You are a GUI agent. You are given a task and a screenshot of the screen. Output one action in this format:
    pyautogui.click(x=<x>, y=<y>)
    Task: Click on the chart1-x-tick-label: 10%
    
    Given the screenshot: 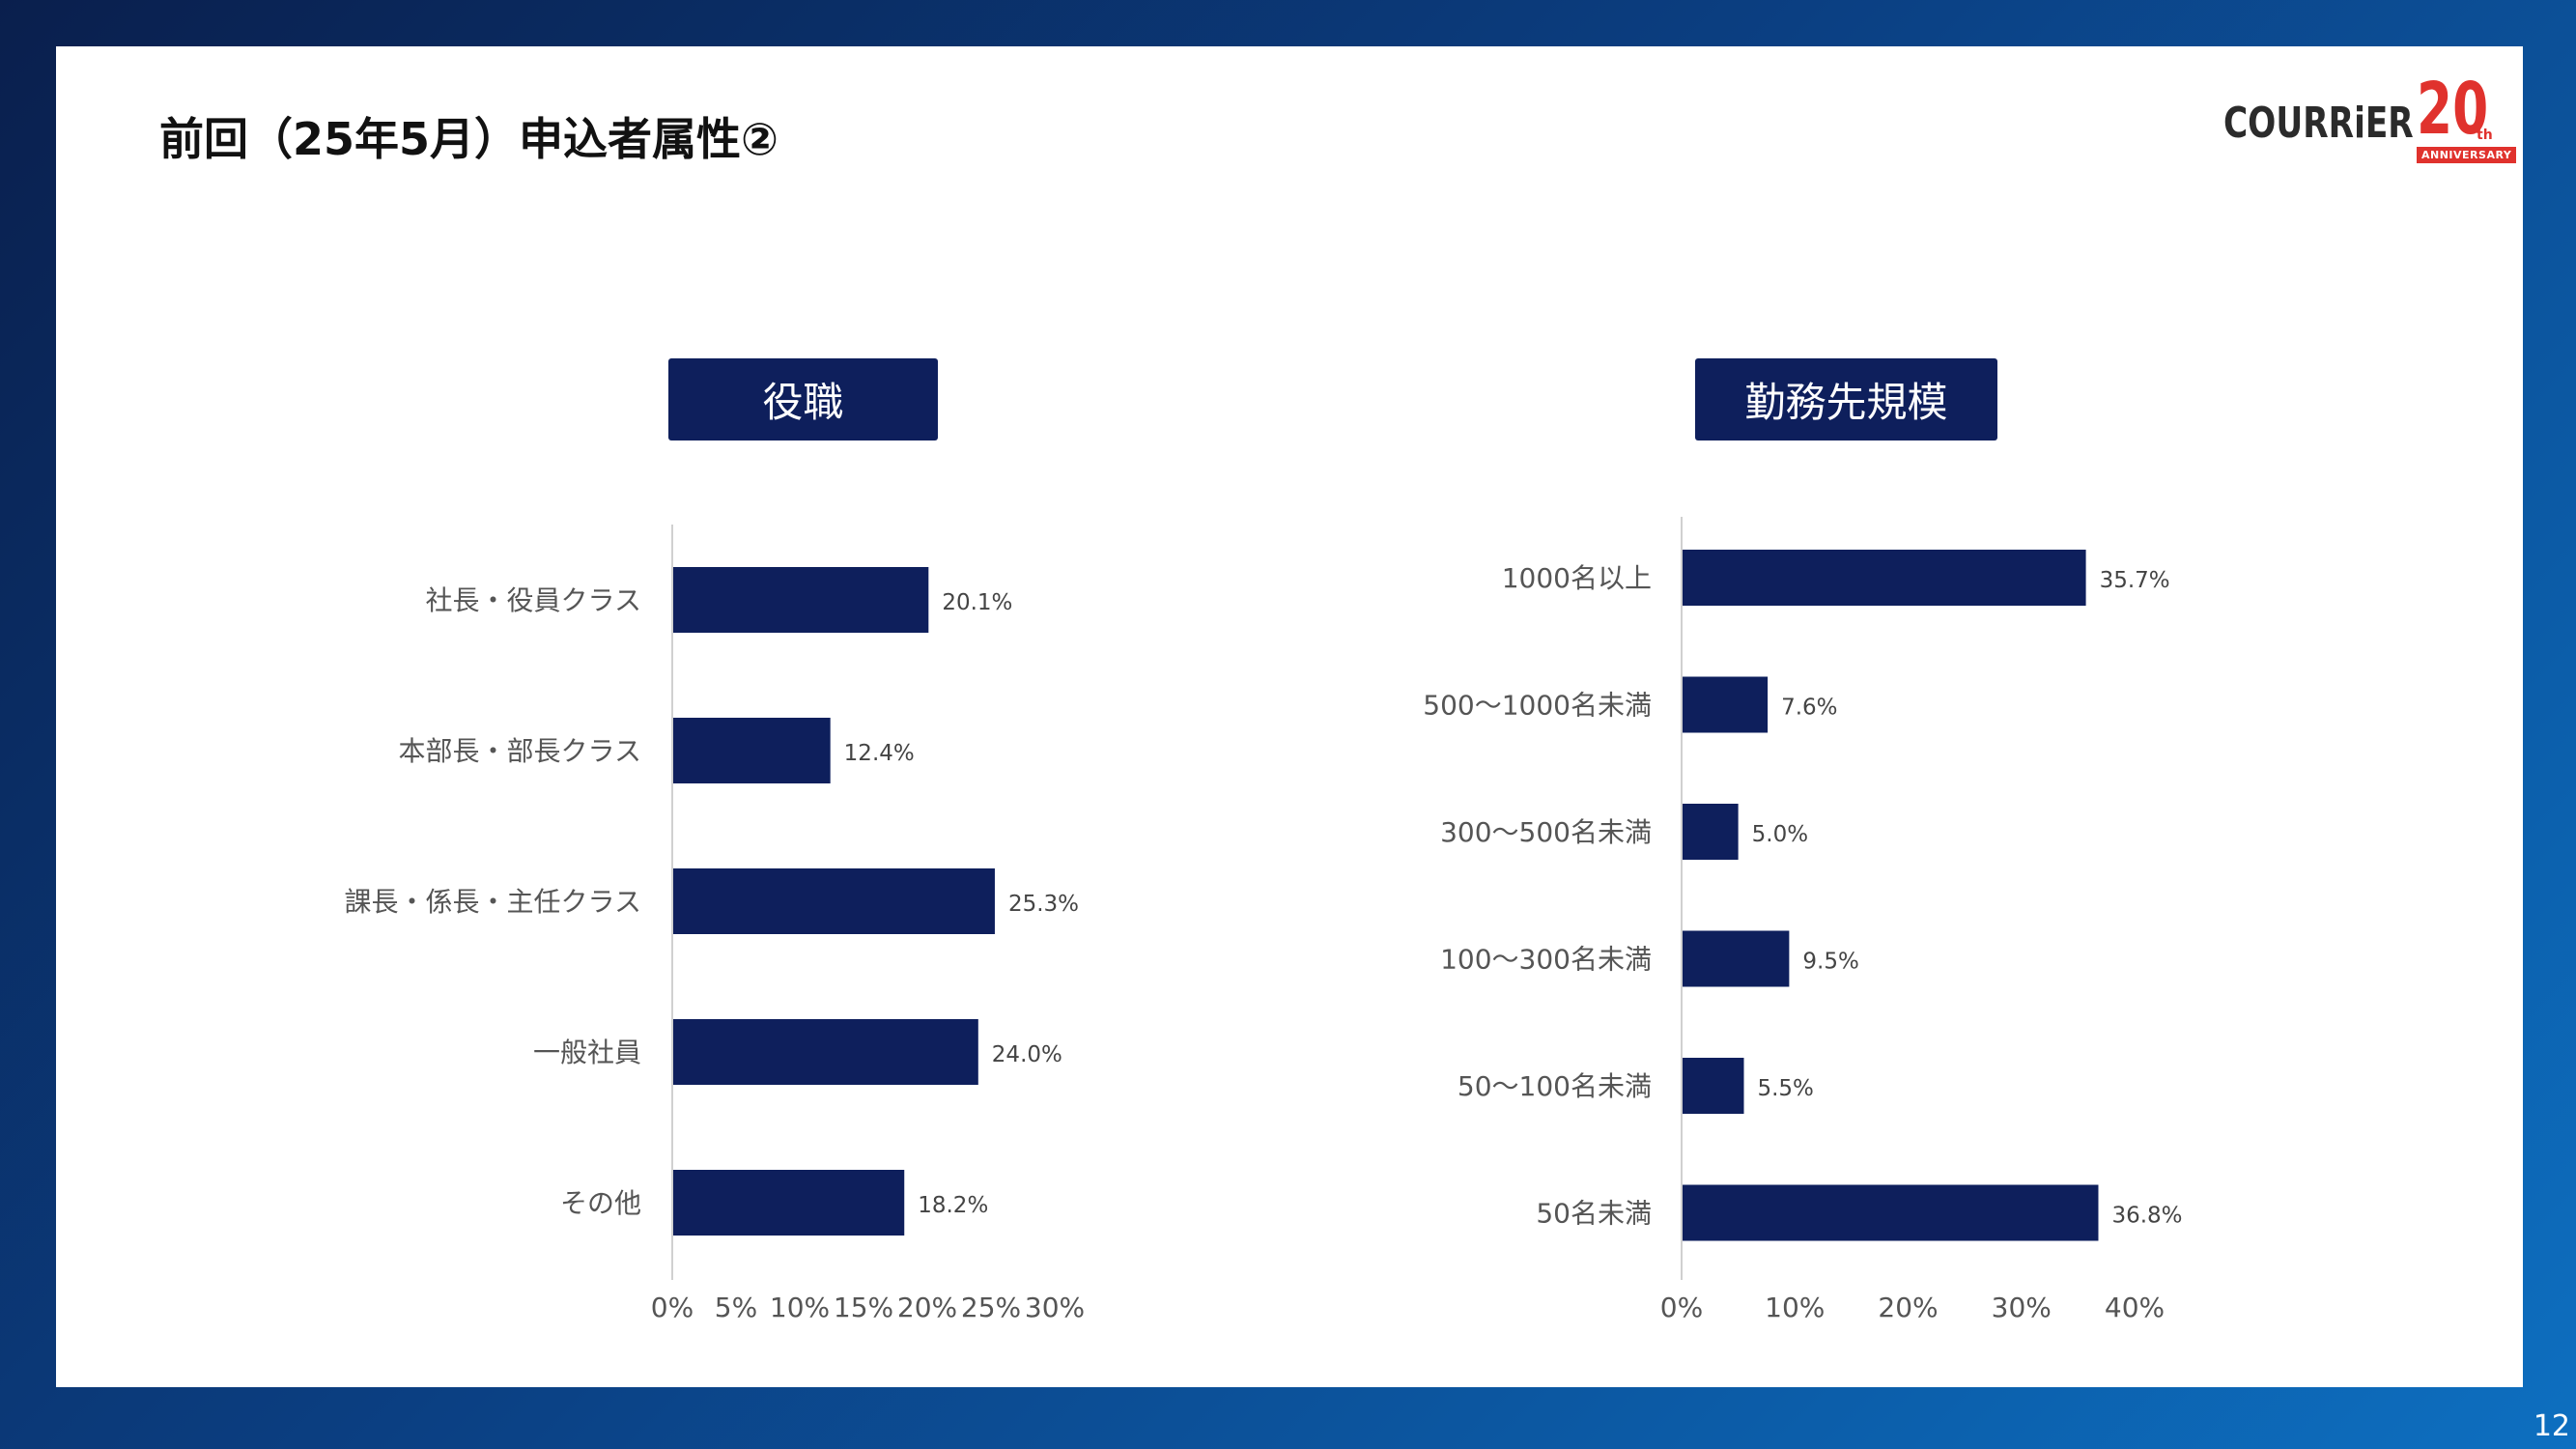 What is the action you would take?
    pyautogui.click(x=800, y=1307)
    